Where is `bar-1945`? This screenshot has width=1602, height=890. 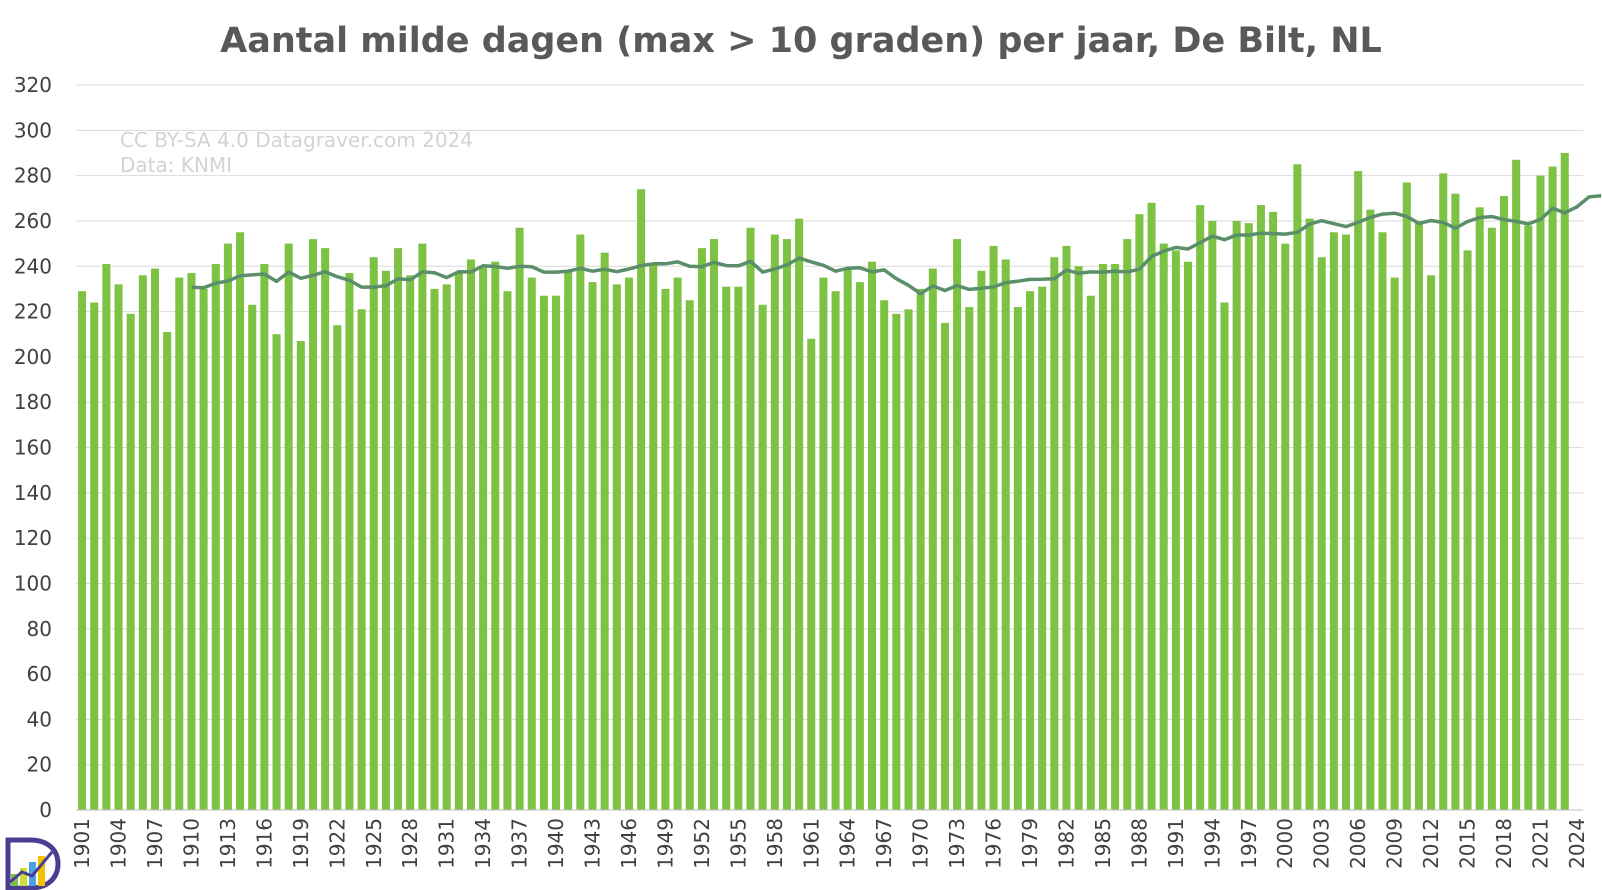
bar-1945 is located at coordinates (616, 547).